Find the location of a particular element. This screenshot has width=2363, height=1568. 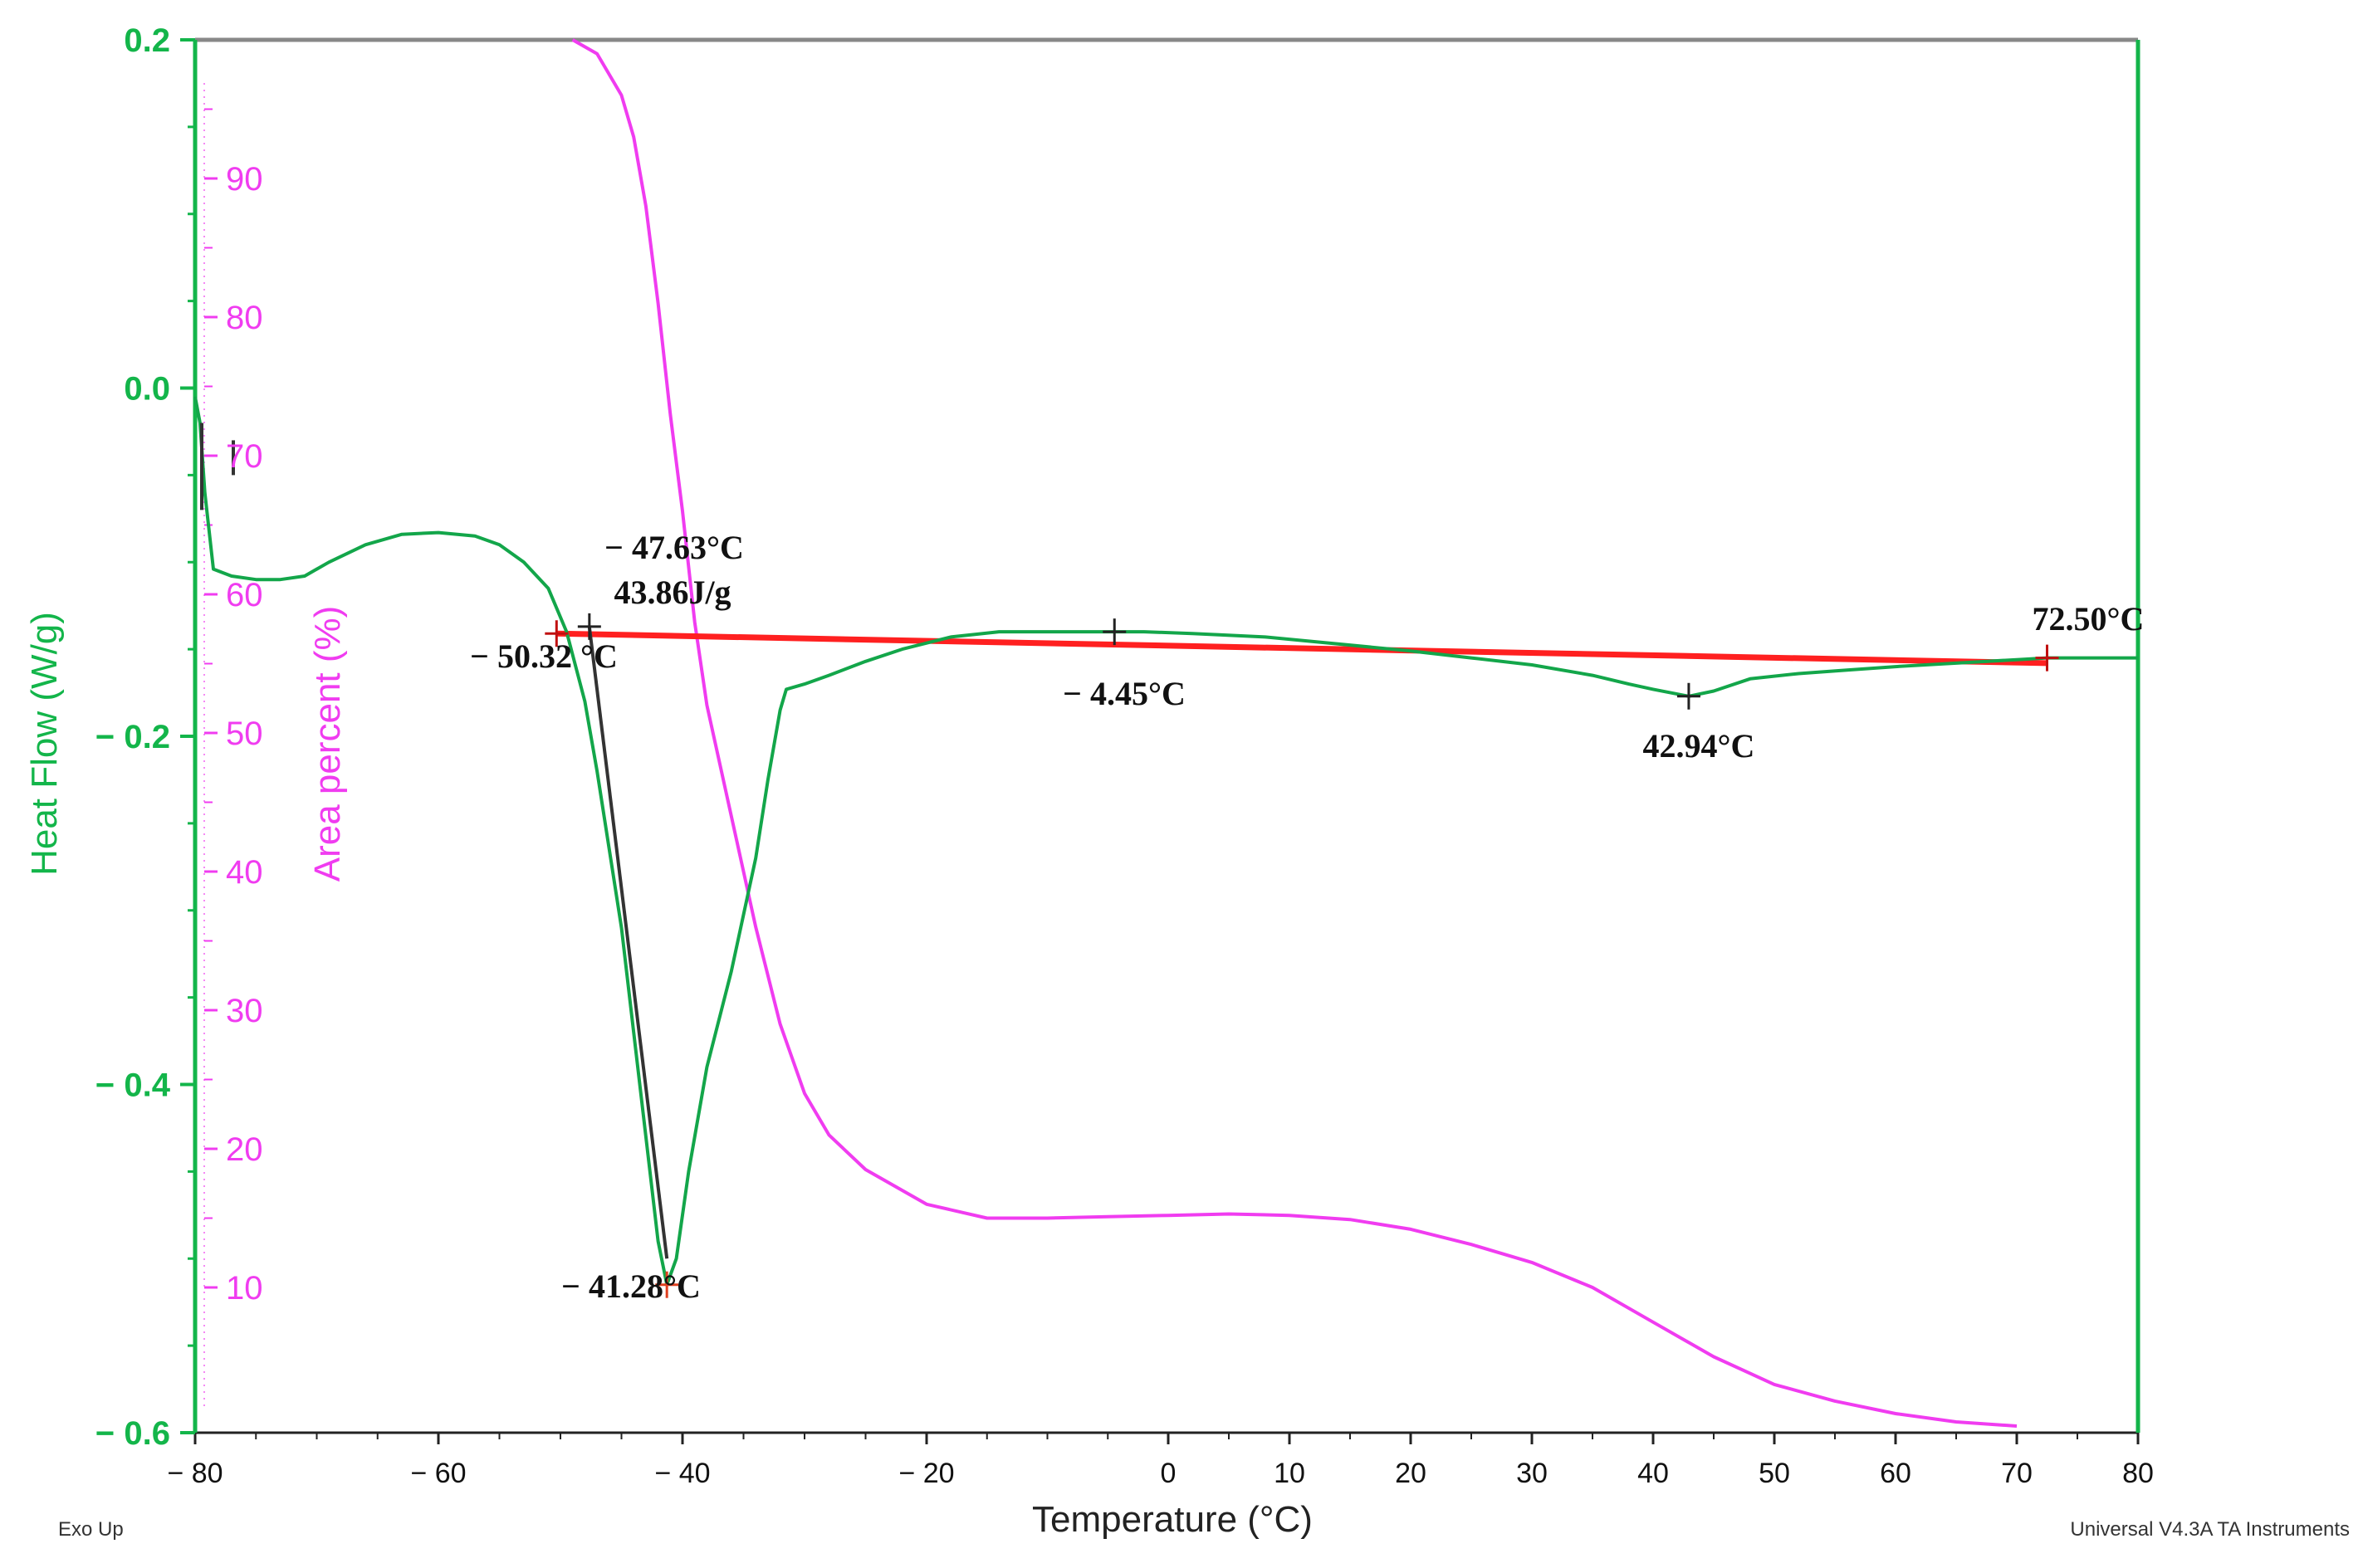

peak-annotation: 72.50°C is located at coordinates (2089, 619).